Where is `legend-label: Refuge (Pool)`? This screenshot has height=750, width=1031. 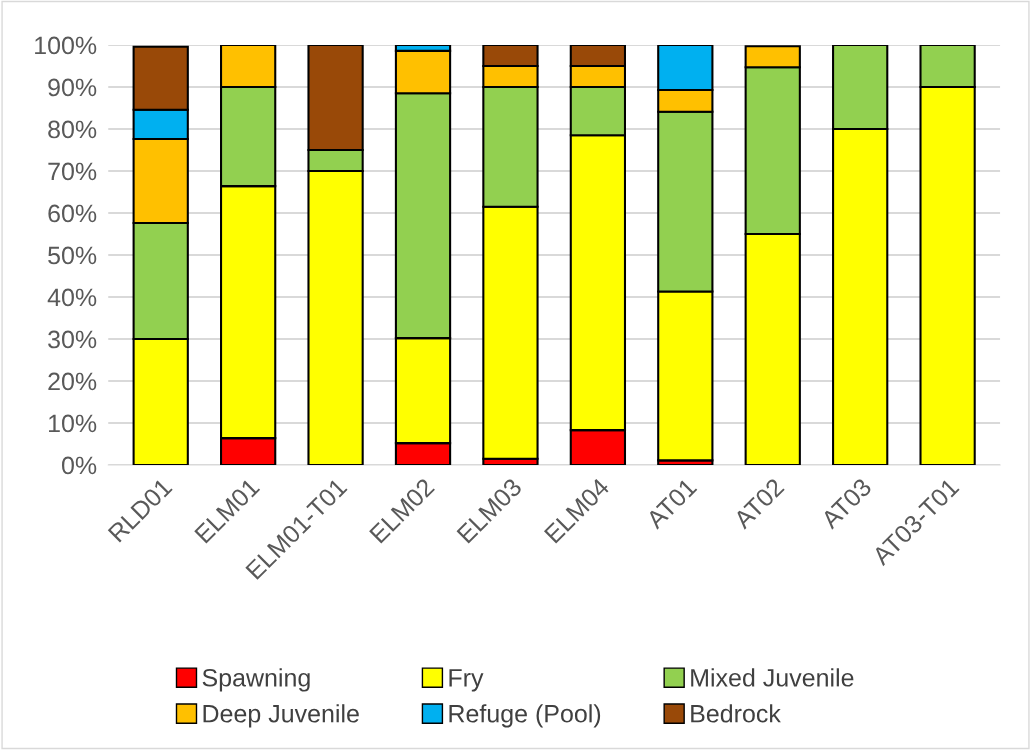
legend-label: Refuge (Pool) is located at coordinates (525, 716).